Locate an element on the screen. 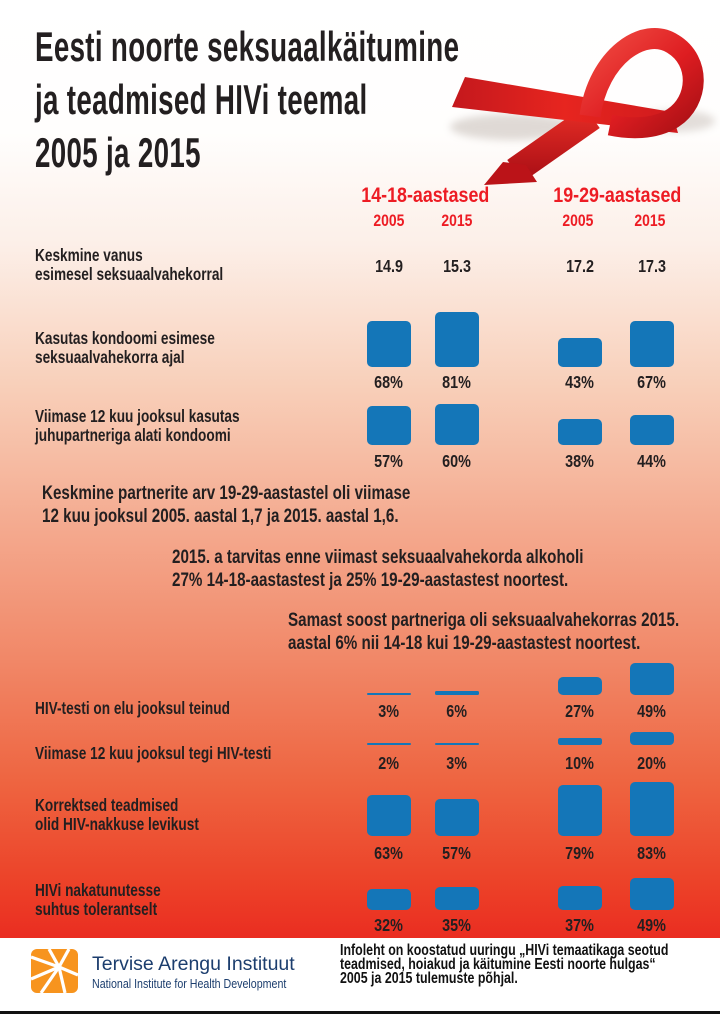  ribbon-loop is located at coordinates (641, 83).